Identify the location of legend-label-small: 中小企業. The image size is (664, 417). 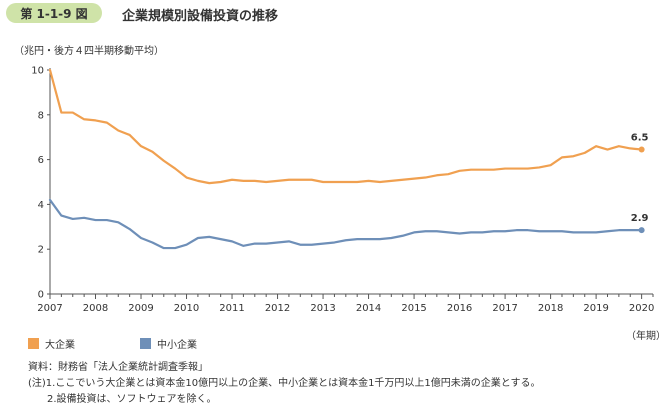
(177, 345).